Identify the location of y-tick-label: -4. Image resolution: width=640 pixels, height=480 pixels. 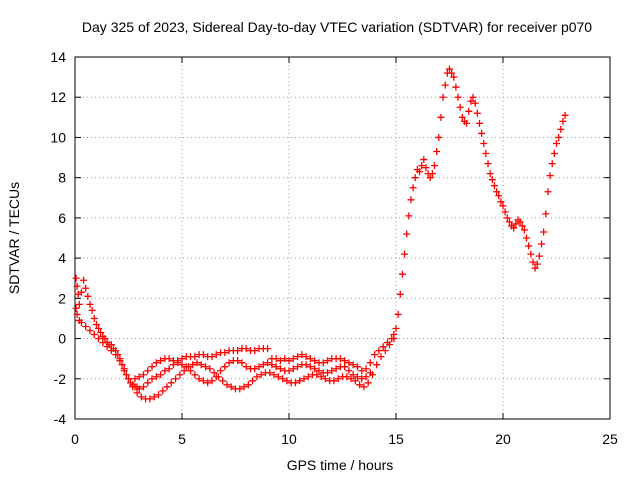
(60, 419).